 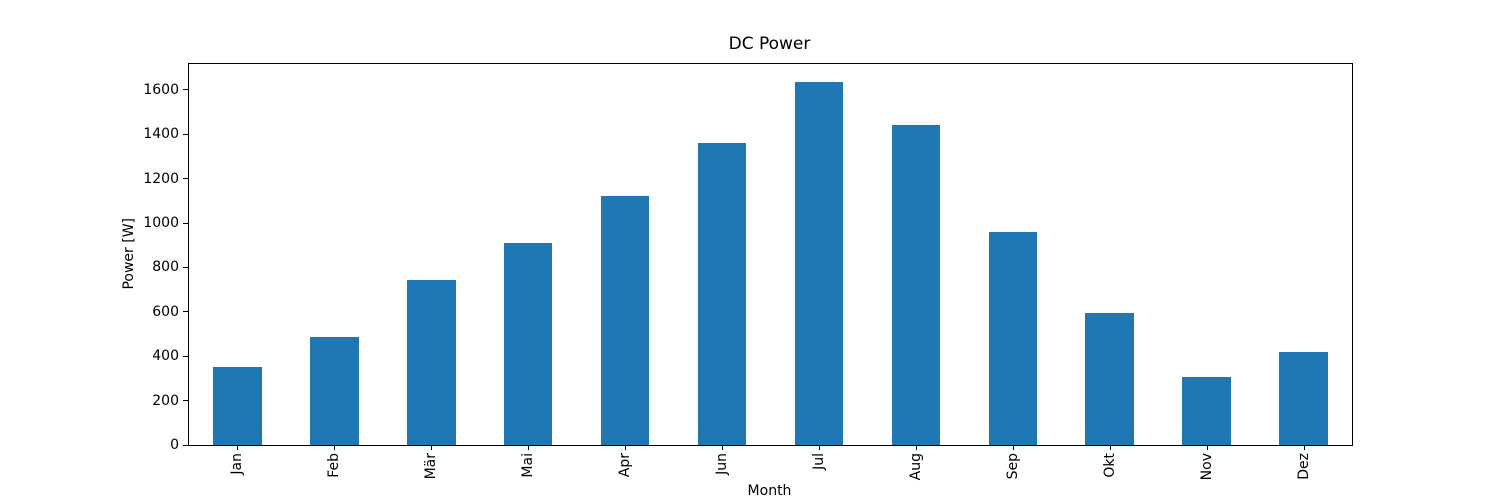 What do you see at coordinates (165, 311) in the screenshot?
I see `y-tick-label: 600` at bounding box center [165, 311].